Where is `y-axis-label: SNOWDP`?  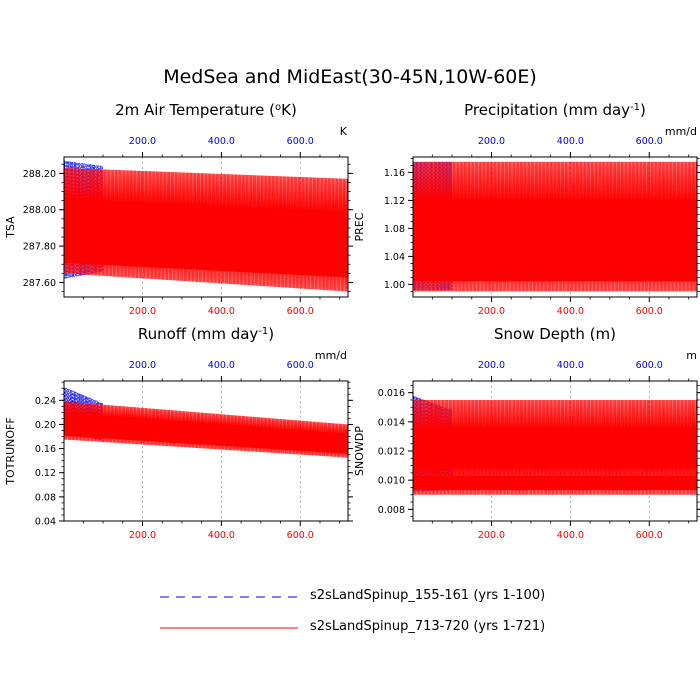 y-axis-label: SNOWDP is located at coordinates (359, 451).